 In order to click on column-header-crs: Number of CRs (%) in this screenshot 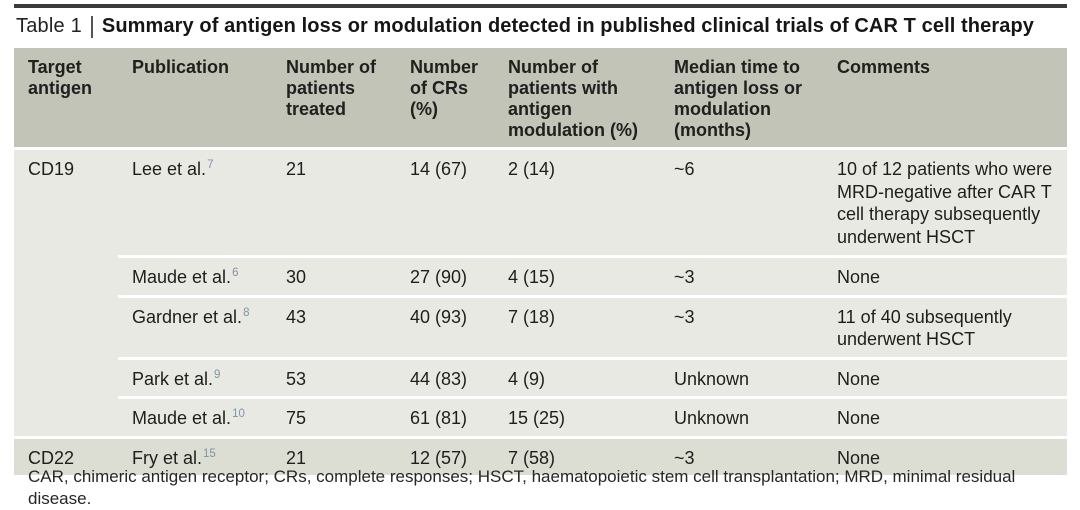, I will do `click(444, 88)`.